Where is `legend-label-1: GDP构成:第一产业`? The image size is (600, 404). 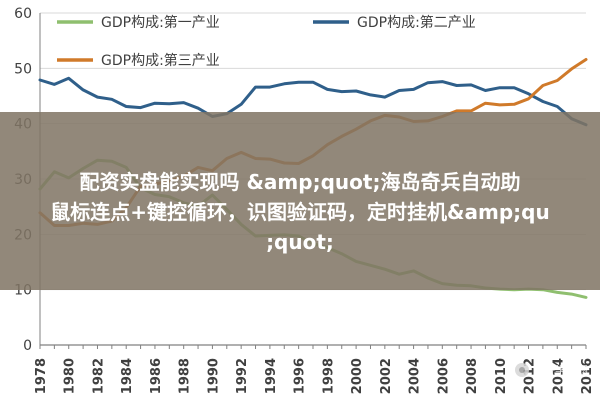 legend-label-1: GDP构成:第一产业 is located at coordinates (160, 22).